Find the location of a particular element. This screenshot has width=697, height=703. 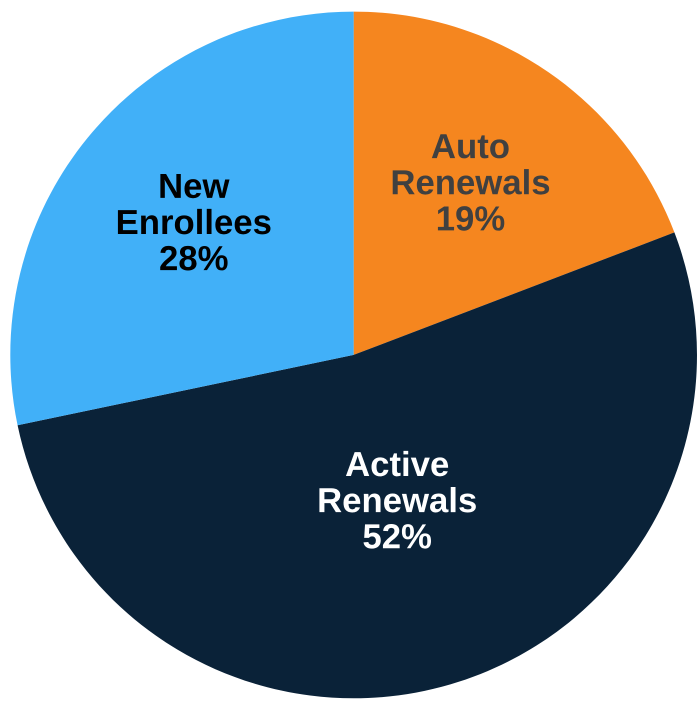

slice-label: New Enrollees is located at coordinates (194, 204).